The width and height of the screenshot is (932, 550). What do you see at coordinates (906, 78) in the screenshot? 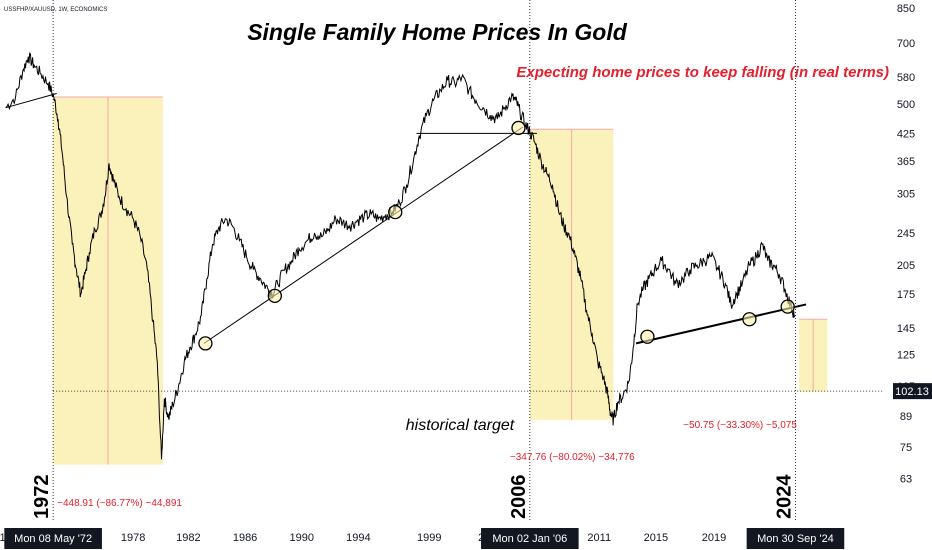
I see `y-tick-label: 580` at bounding box center [906, 78].